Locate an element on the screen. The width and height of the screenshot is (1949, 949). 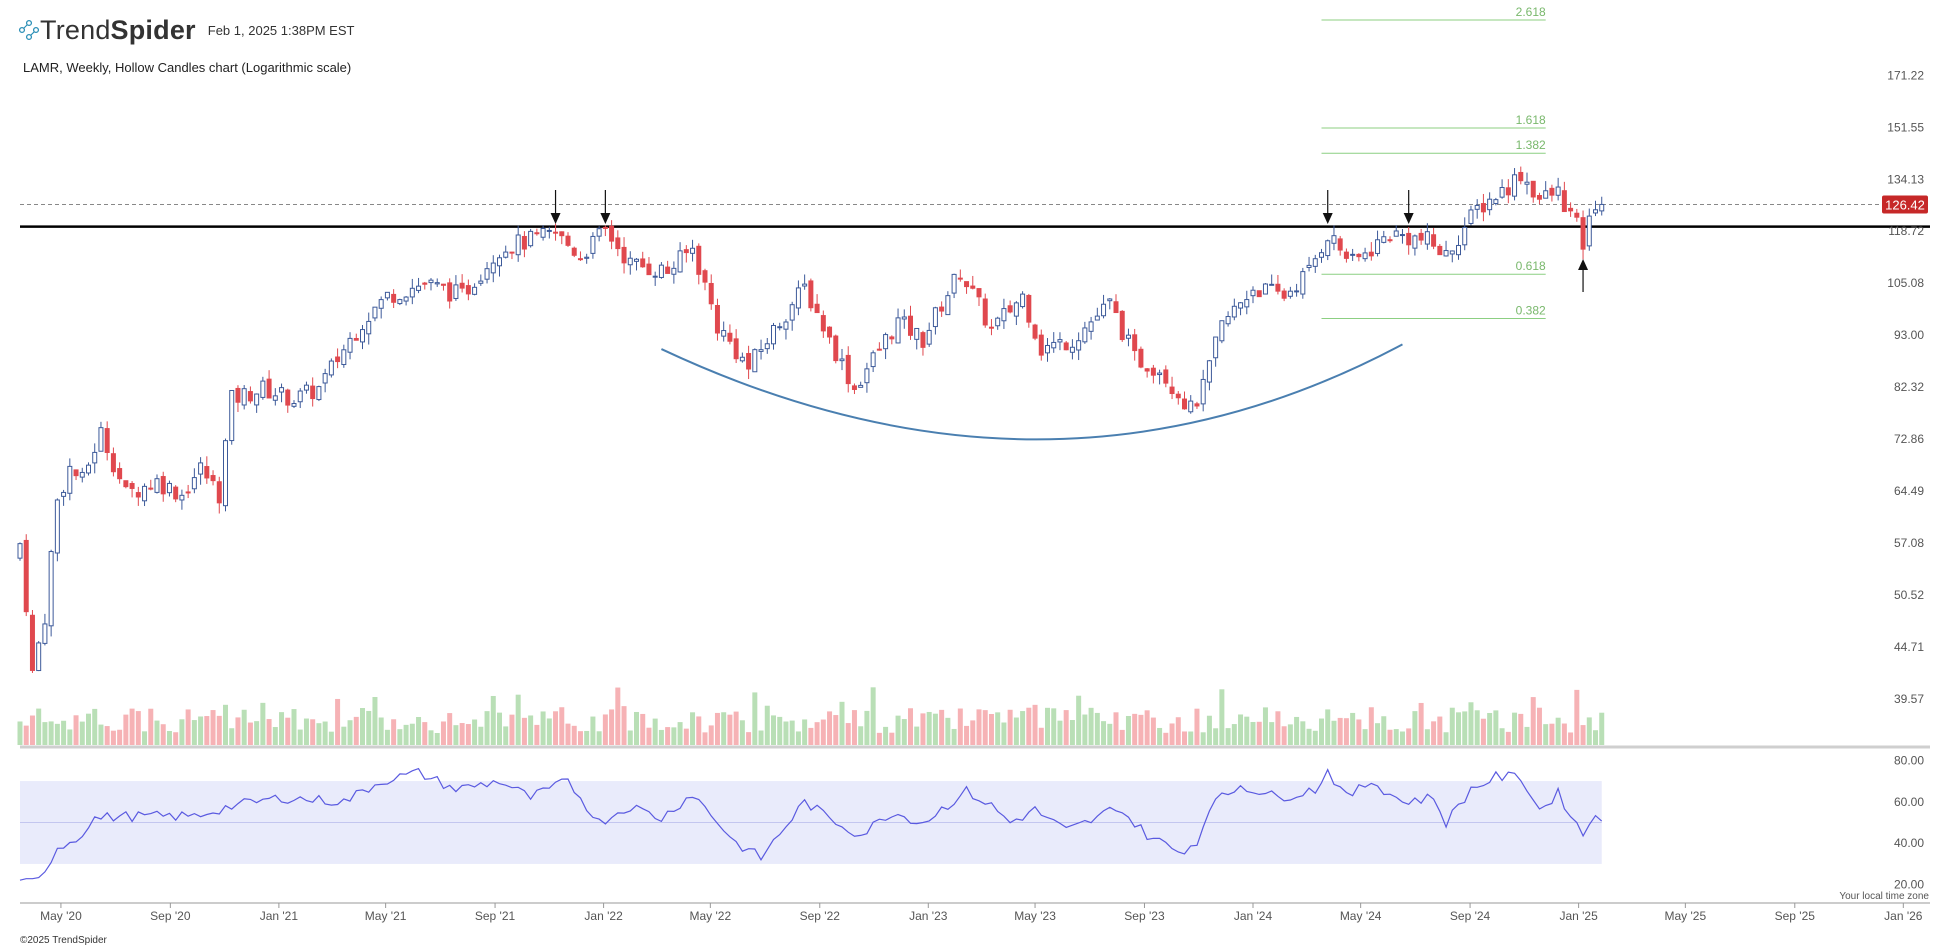
y-tick-label: 93.00 is located at coordinates (1909, 335).